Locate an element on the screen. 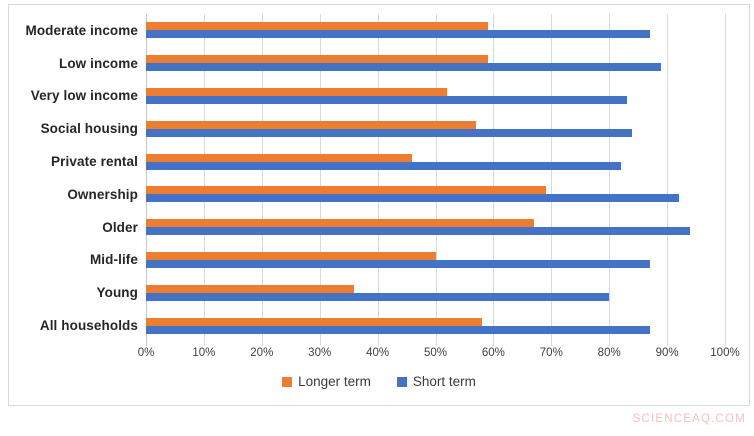 This screenshot has width=754, height=436. x-tick-label: 90% is located at coordinates (667, 353).